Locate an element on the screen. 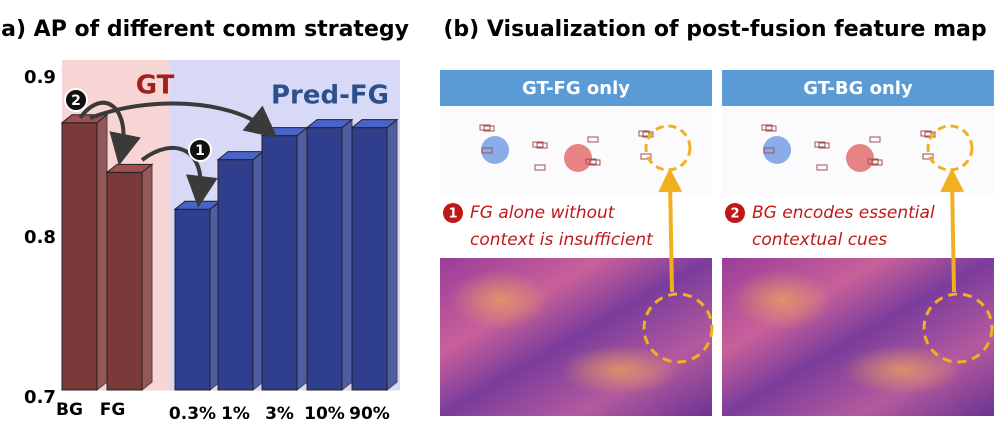 The image size is (997, 446). caption: BG encodes essential is located at coordinates (843, 213).